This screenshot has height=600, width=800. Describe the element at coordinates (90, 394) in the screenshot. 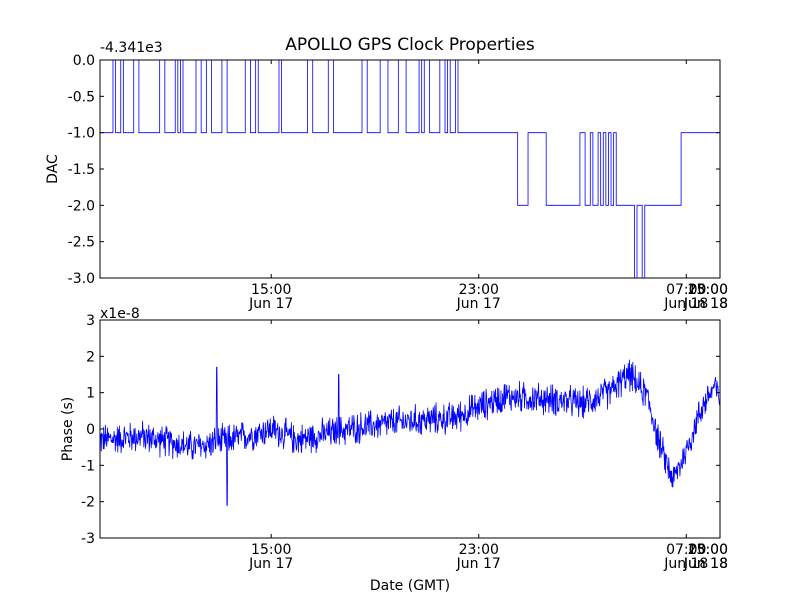

I see `phase-y-tick-label: 1` at that location.